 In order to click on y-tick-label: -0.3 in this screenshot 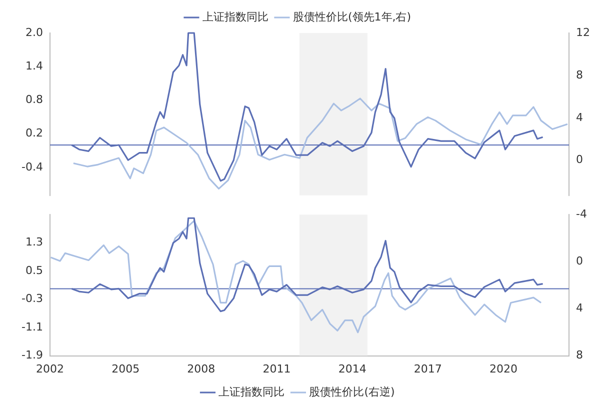, I will do `click(32, 299)`.